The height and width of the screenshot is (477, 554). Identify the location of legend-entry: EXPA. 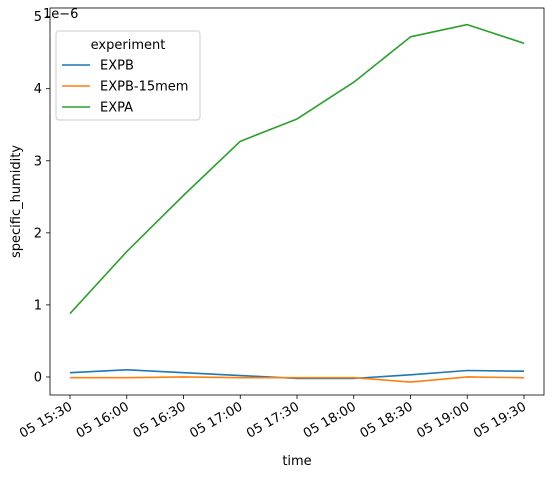
(116, 108).